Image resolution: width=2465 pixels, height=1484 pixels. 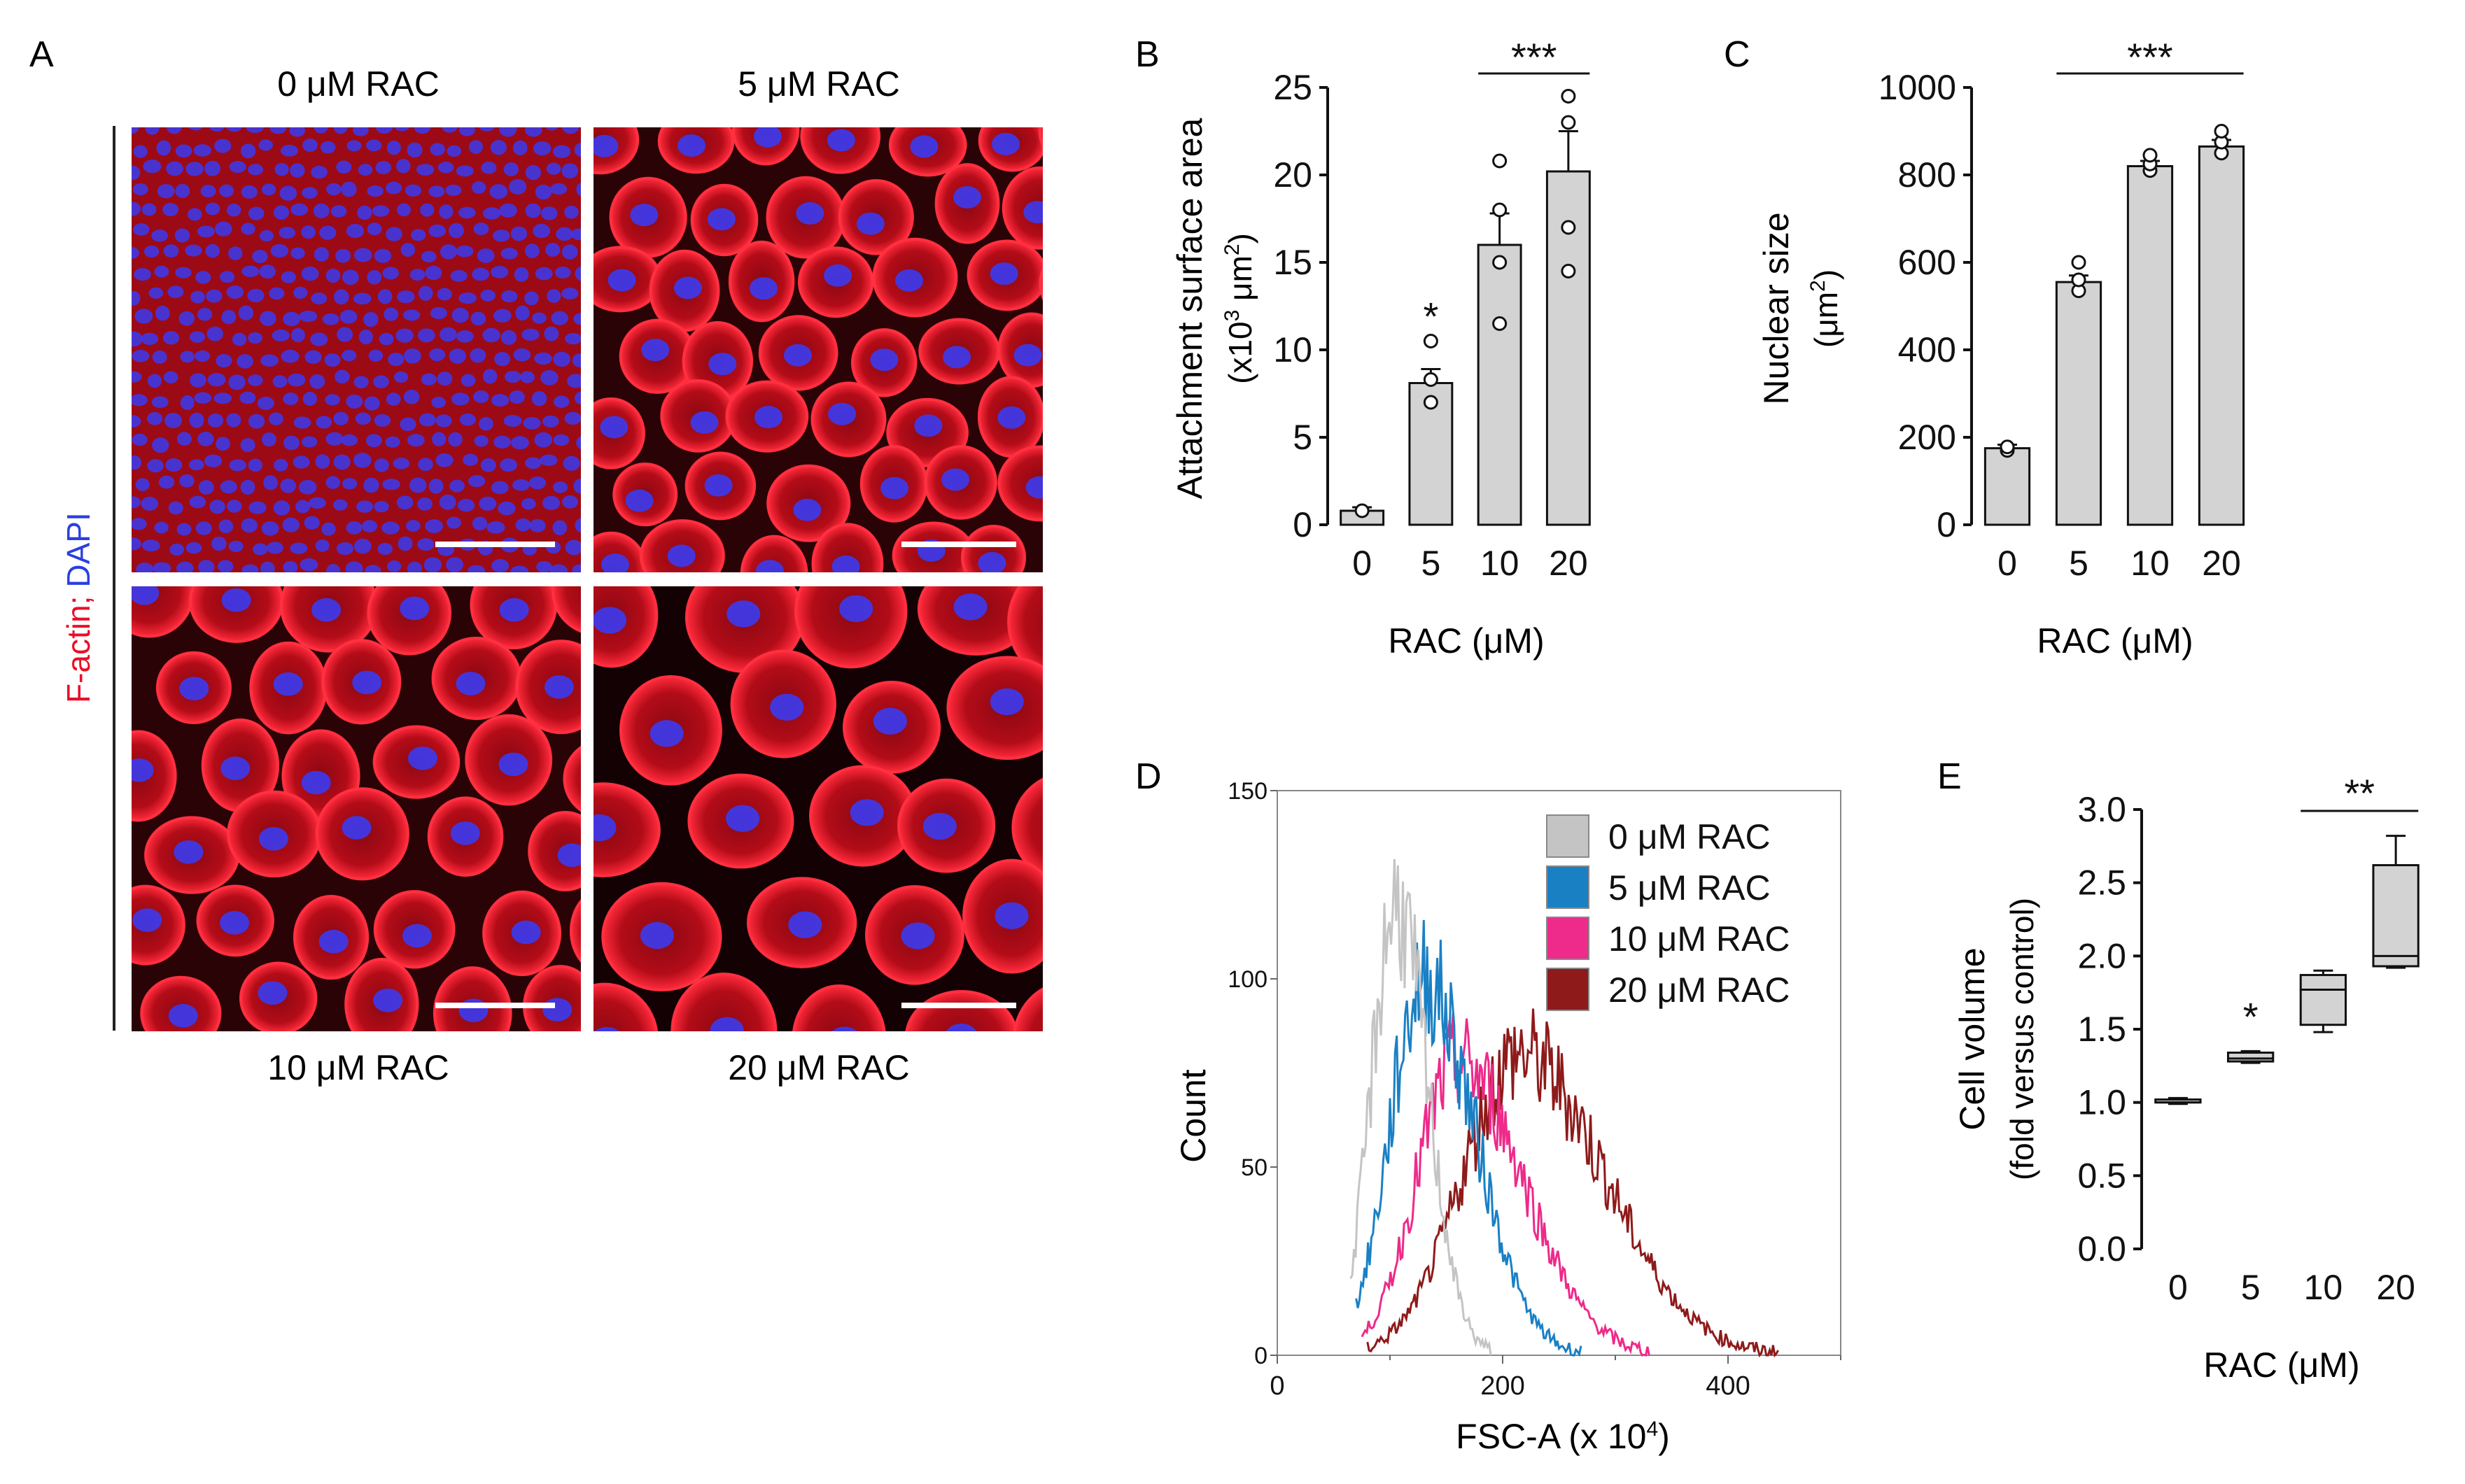 What do you see at coordinates (1567, 990) in the screenshot?
I see `d-legend-swatch` at bounding box center [1567, 990].